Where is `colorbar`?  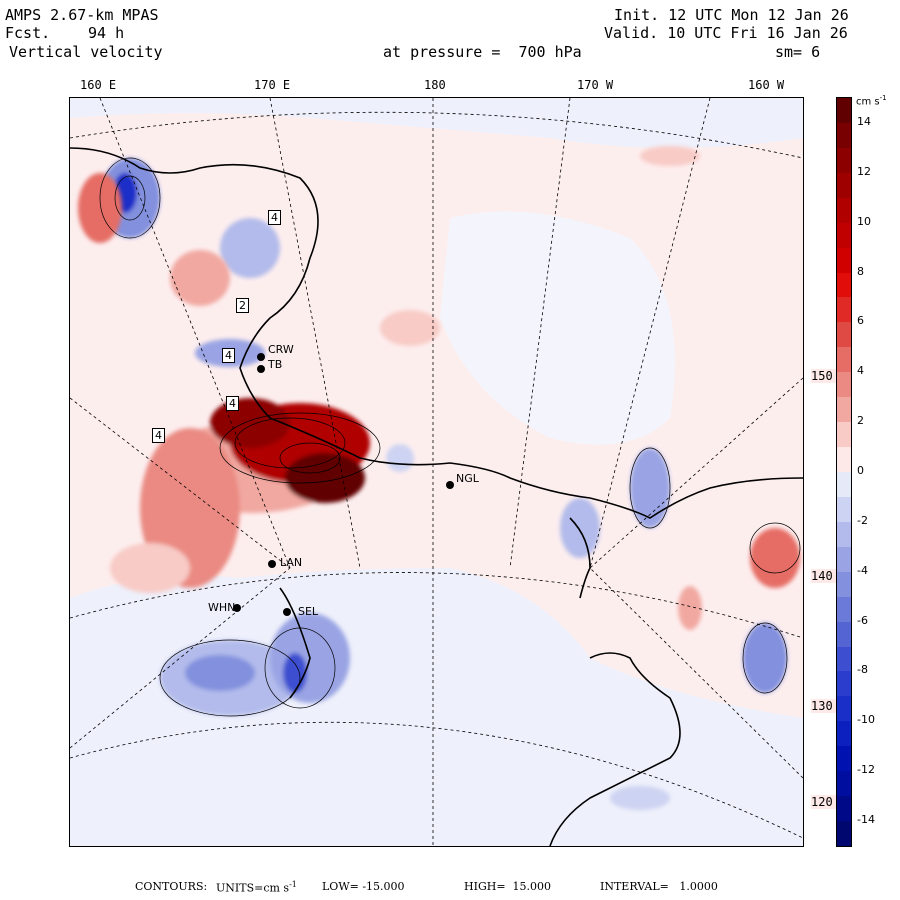 colorbar is located at coordinates (844, 472).